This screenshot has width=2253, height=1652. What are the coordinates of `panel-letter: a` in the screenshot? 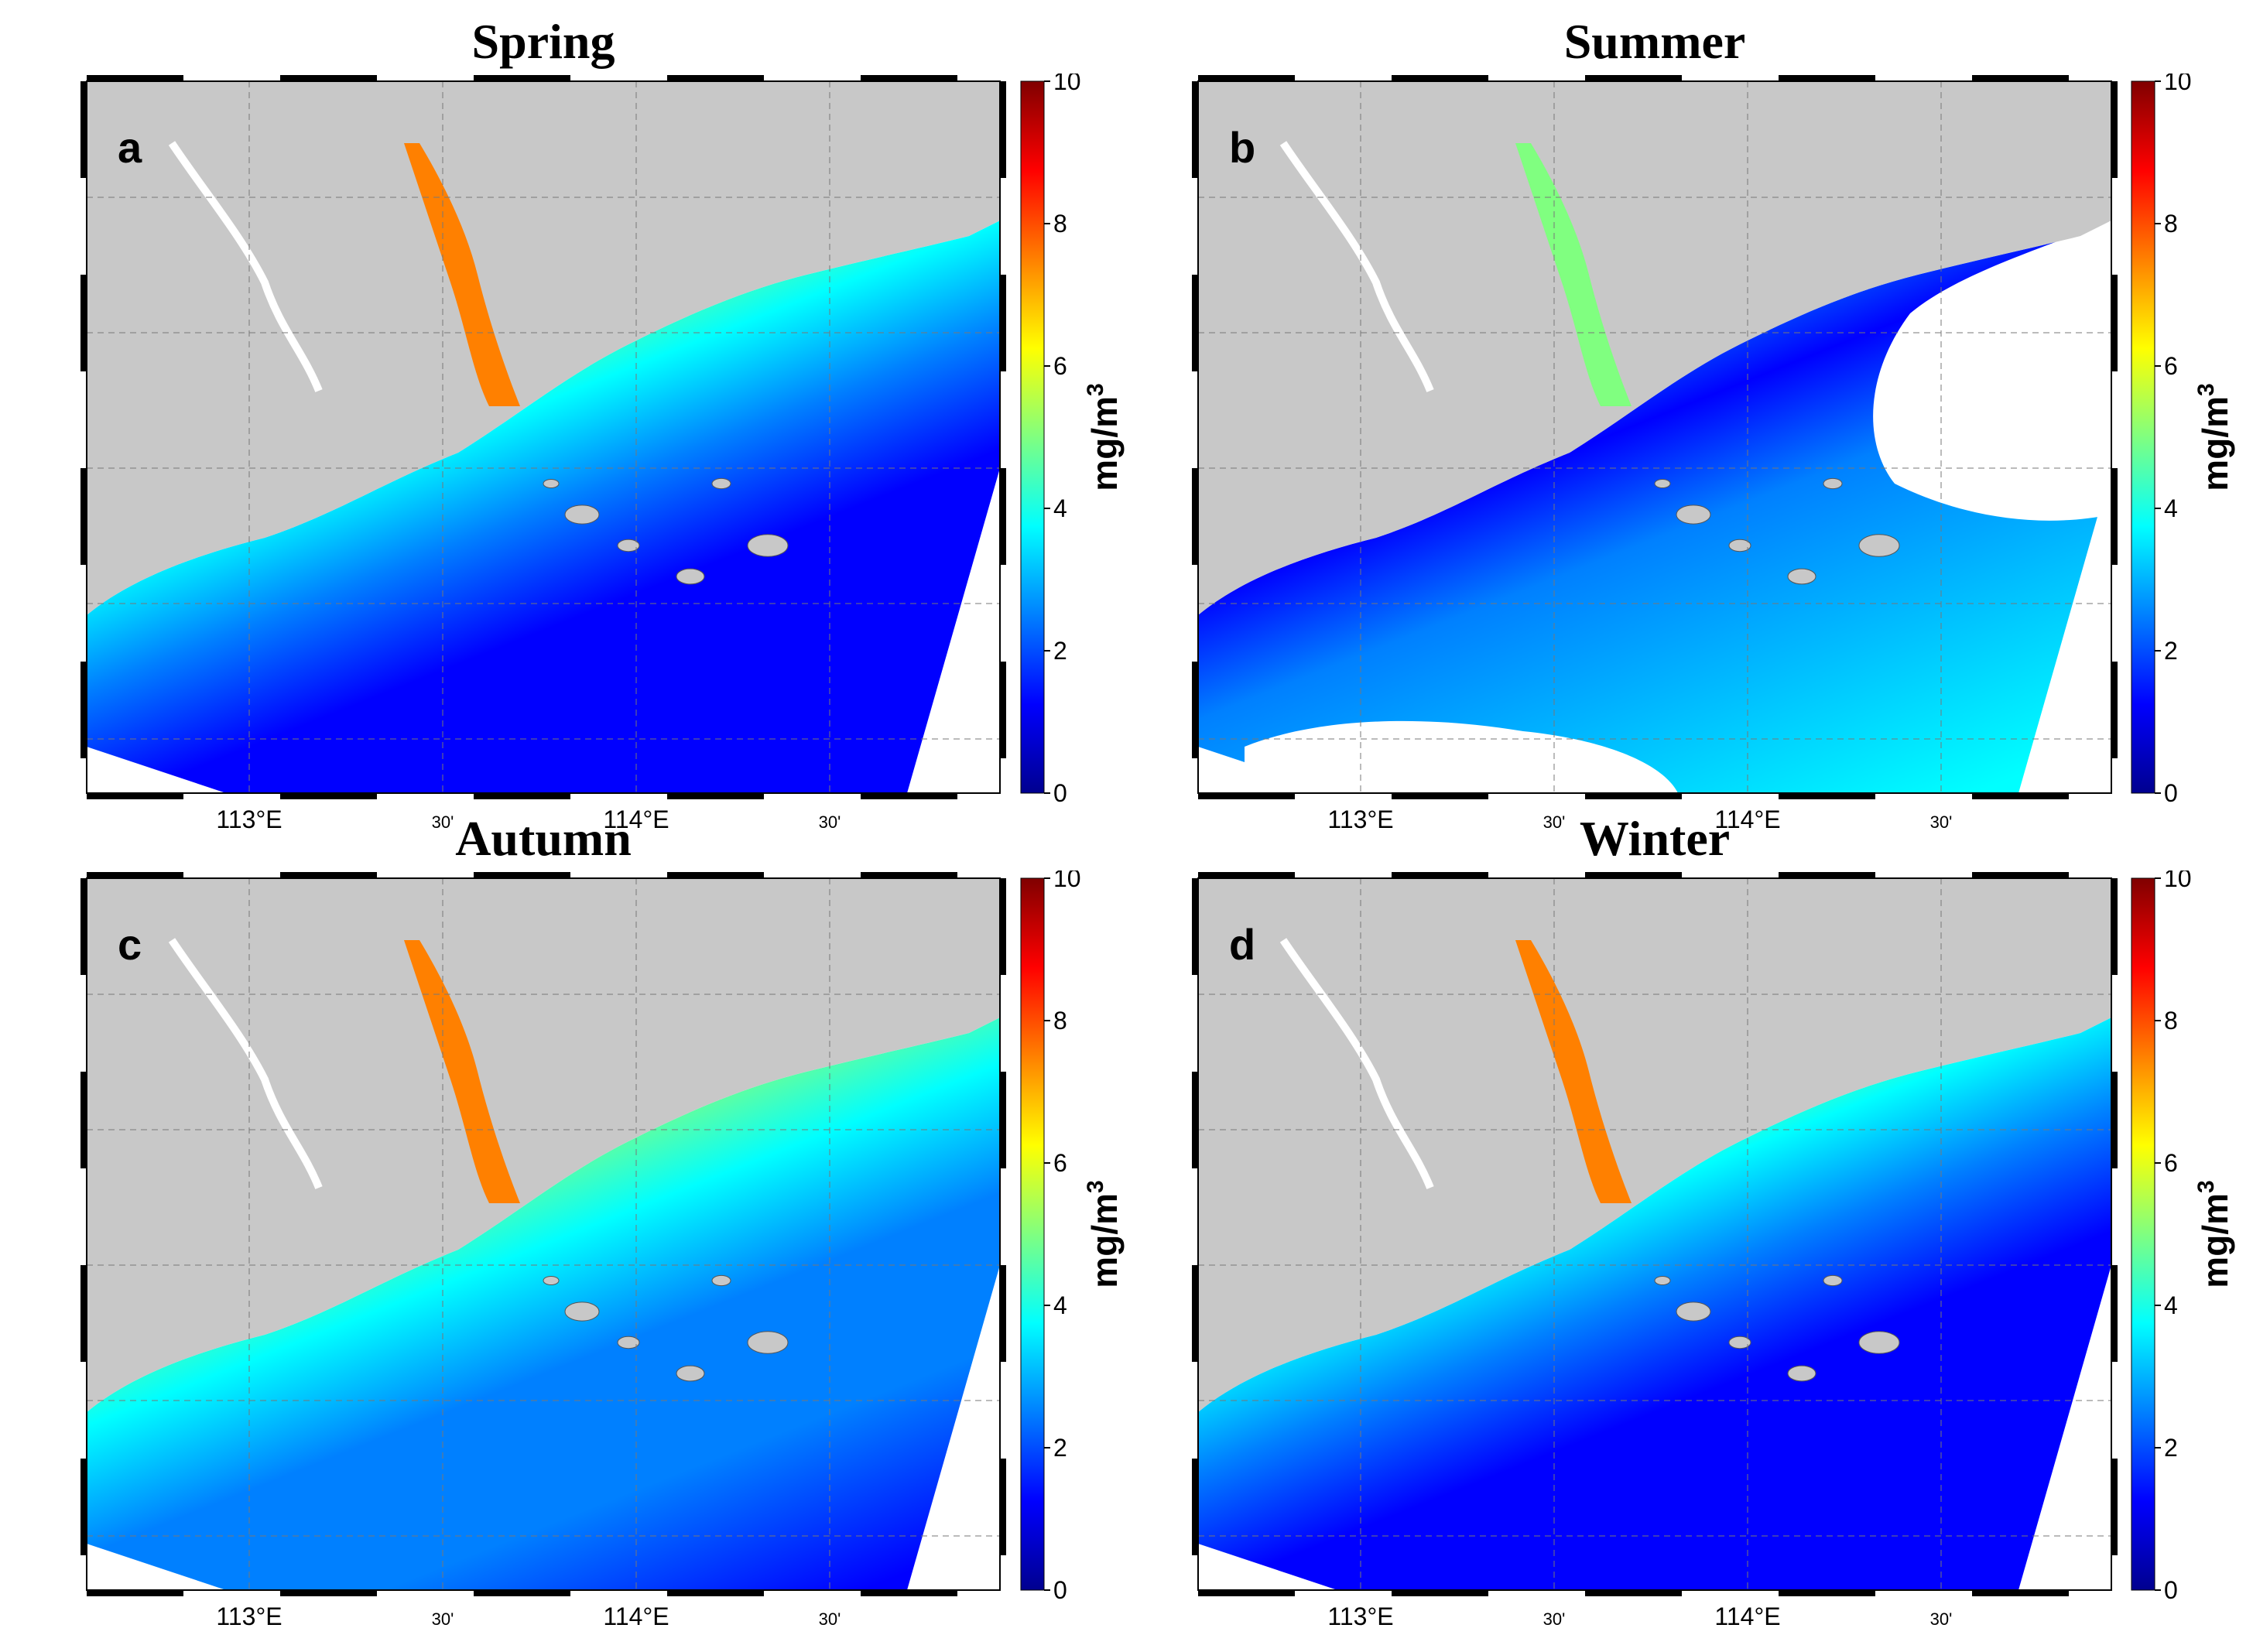 It's located at (130, 148).